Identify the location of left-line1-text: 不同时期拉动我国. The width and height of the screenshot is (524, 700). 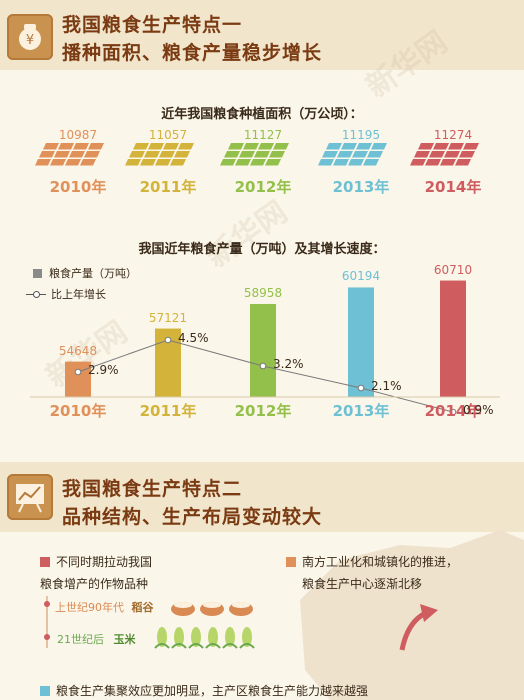
(104, 562).